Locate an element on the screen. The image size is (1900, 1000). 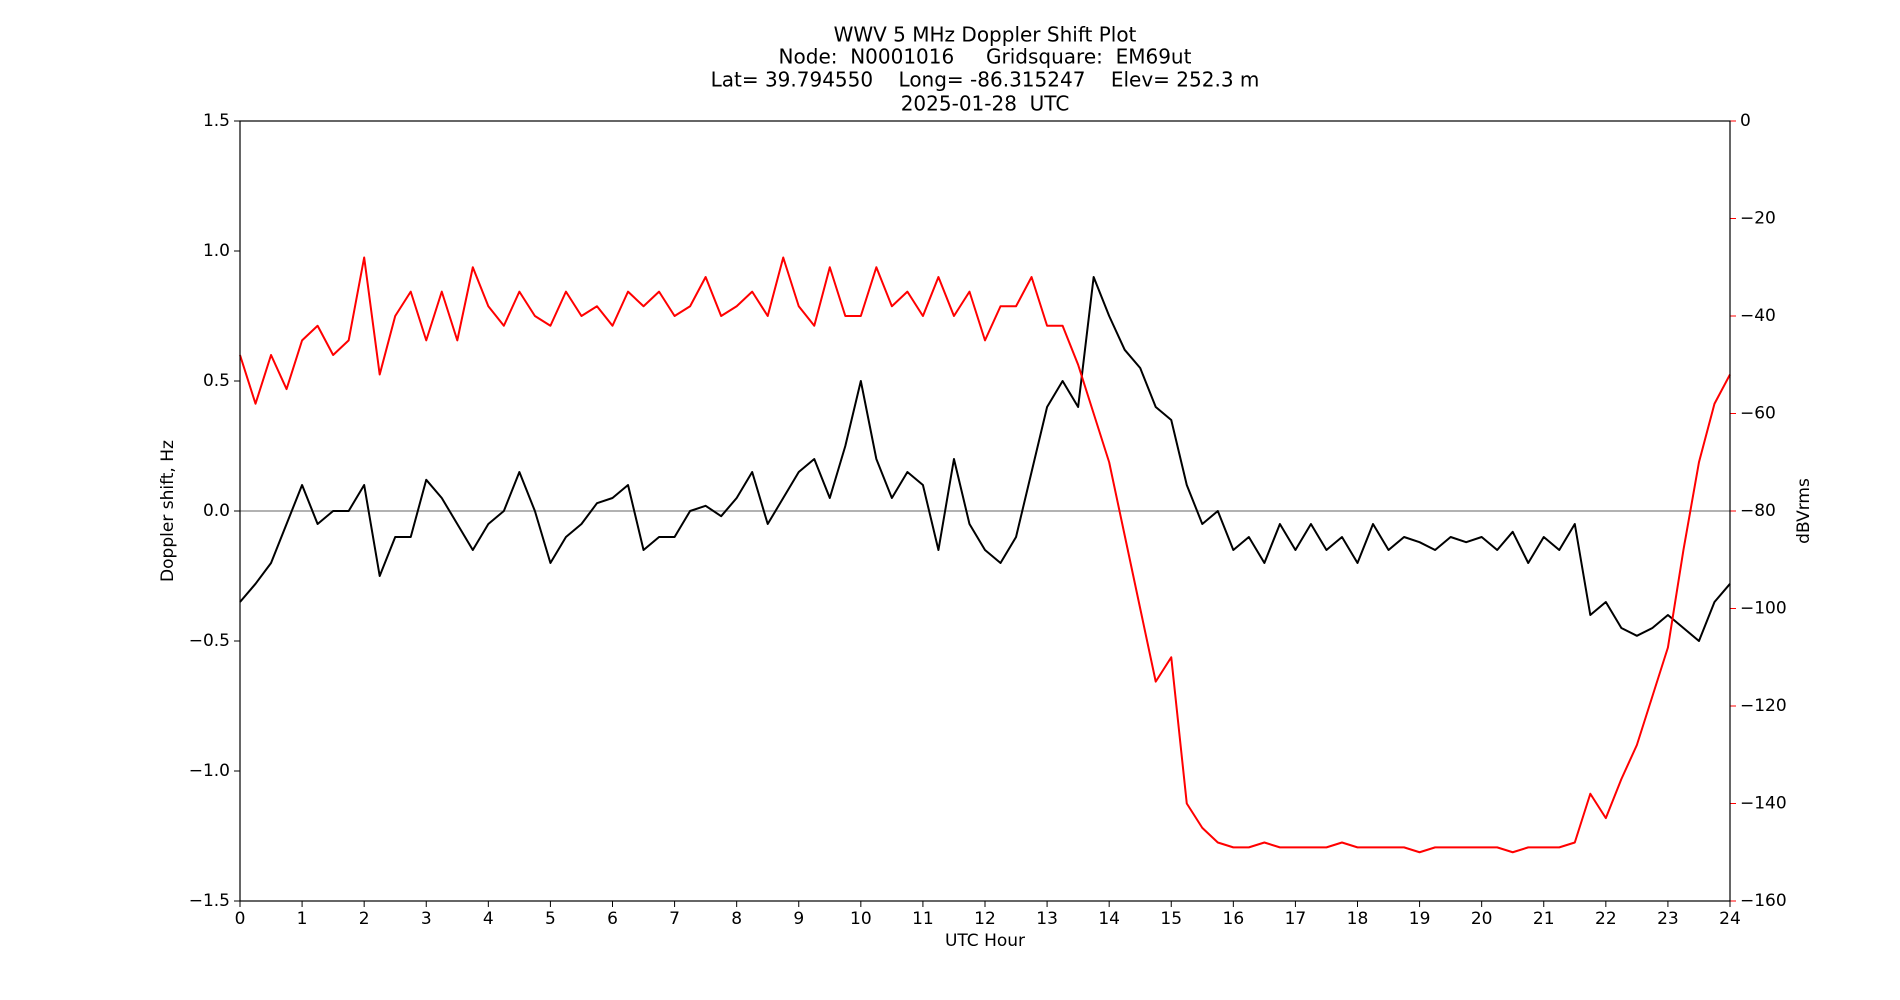
x-tick-label: 14 is located at coordinates (1109, 919).